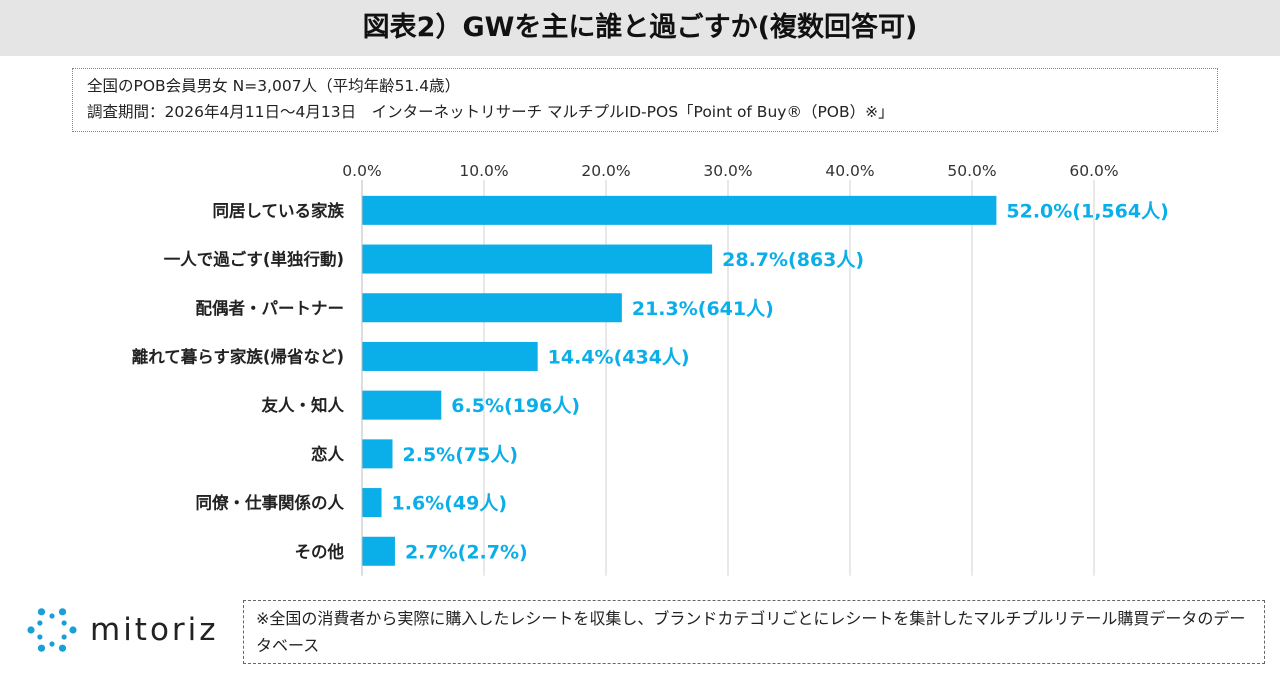  I want to click on x-tick-label: 0.0%, so click(361, 171).